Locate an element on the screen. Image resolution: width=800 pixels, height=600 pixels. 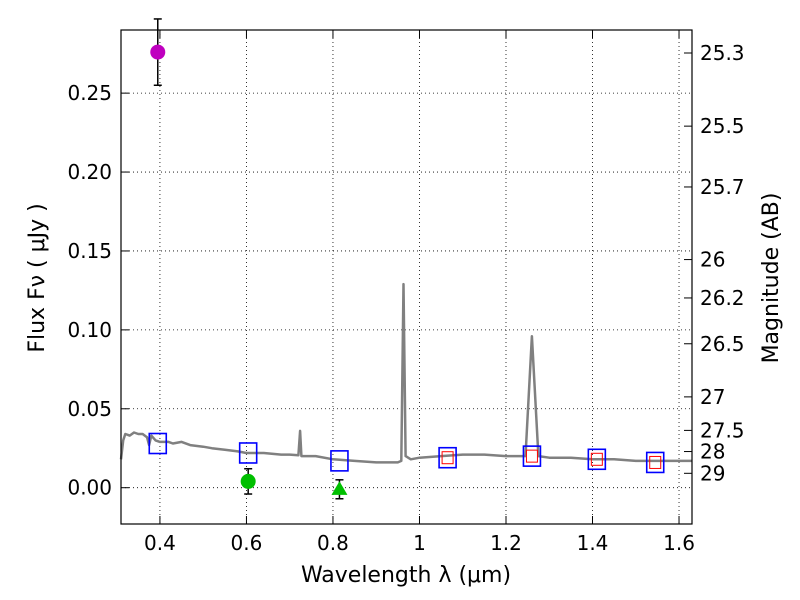
y-axis-ticks: 0.00 0.05 0.10 0.15 0.20 0.25 is located at coordinates (98, 290).